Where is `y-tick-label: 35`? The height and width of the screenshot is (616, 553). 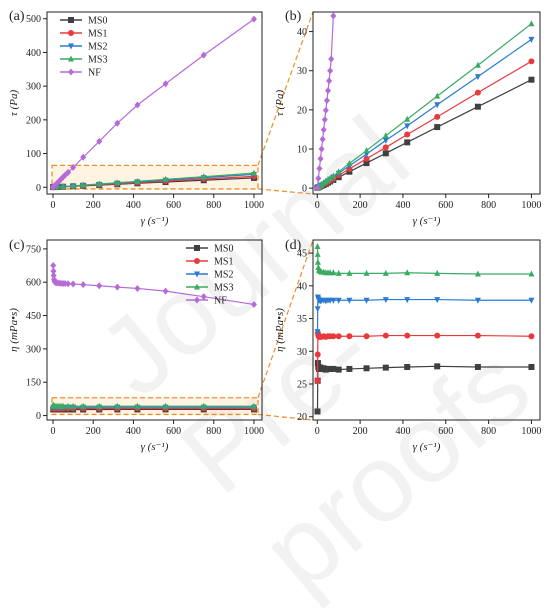 y-tick-label: 35 is located at coordinates (302, 319).